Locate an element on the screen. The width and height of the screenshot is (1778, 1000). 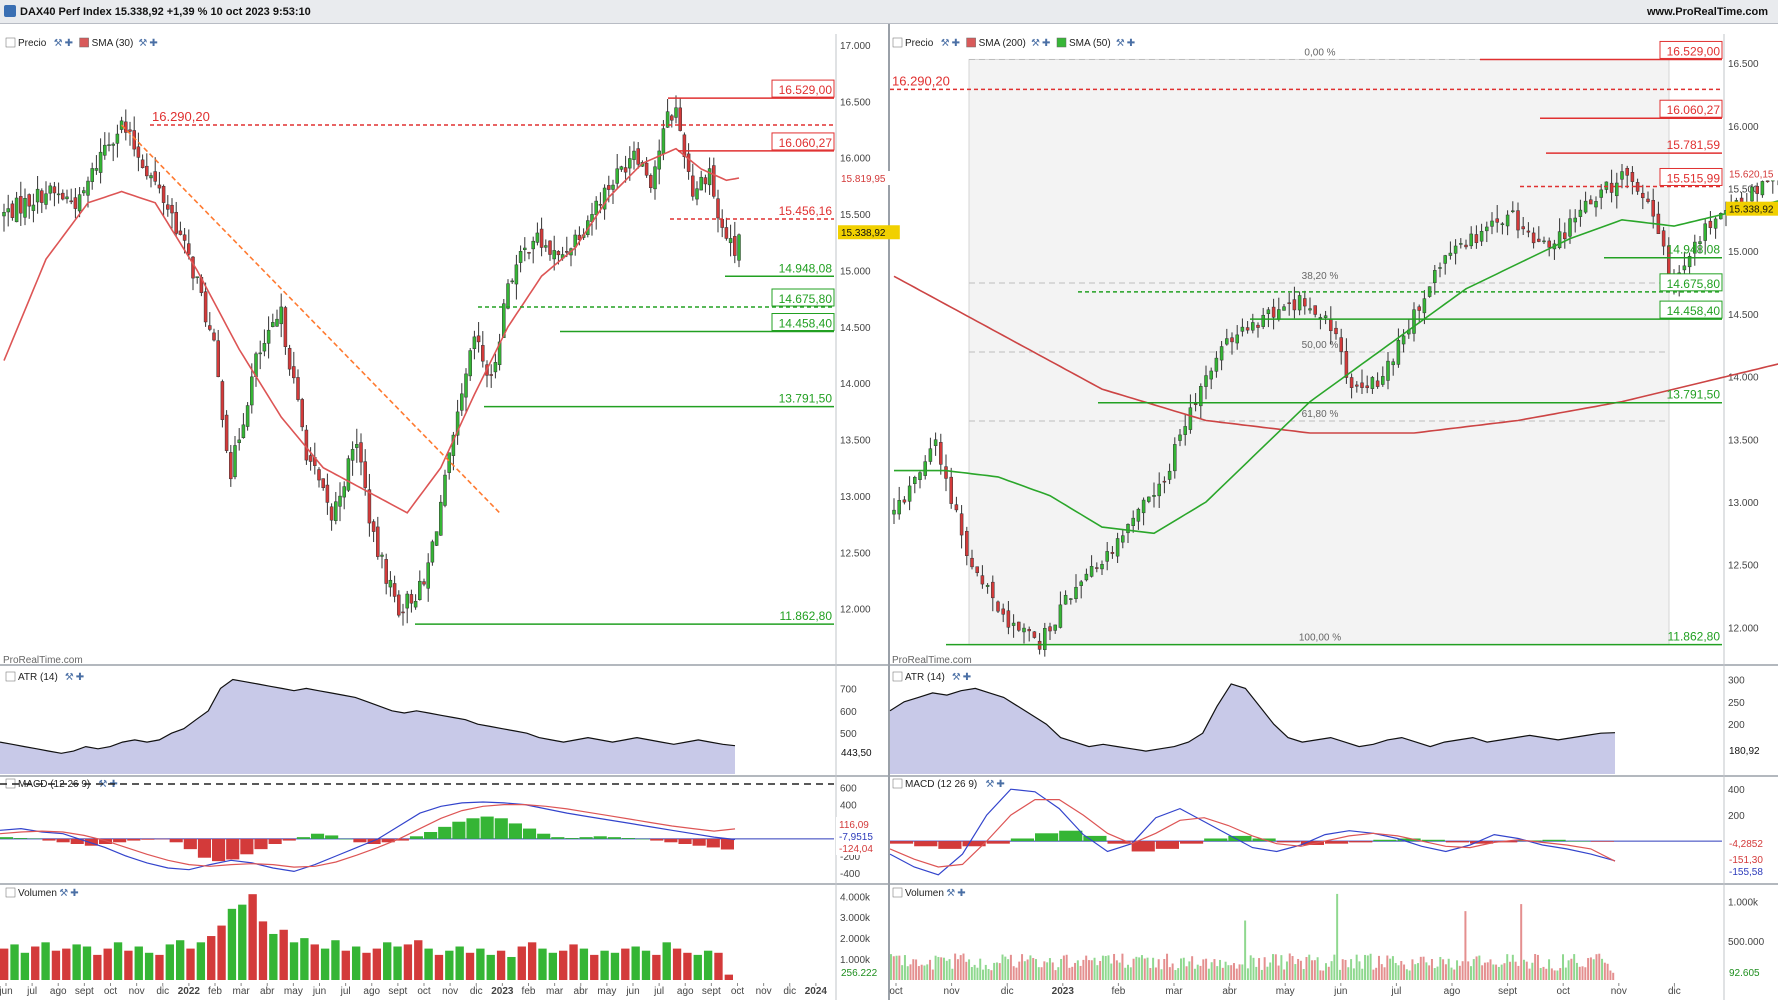
left-x-tick: jul is located at coordinates (658, 991).